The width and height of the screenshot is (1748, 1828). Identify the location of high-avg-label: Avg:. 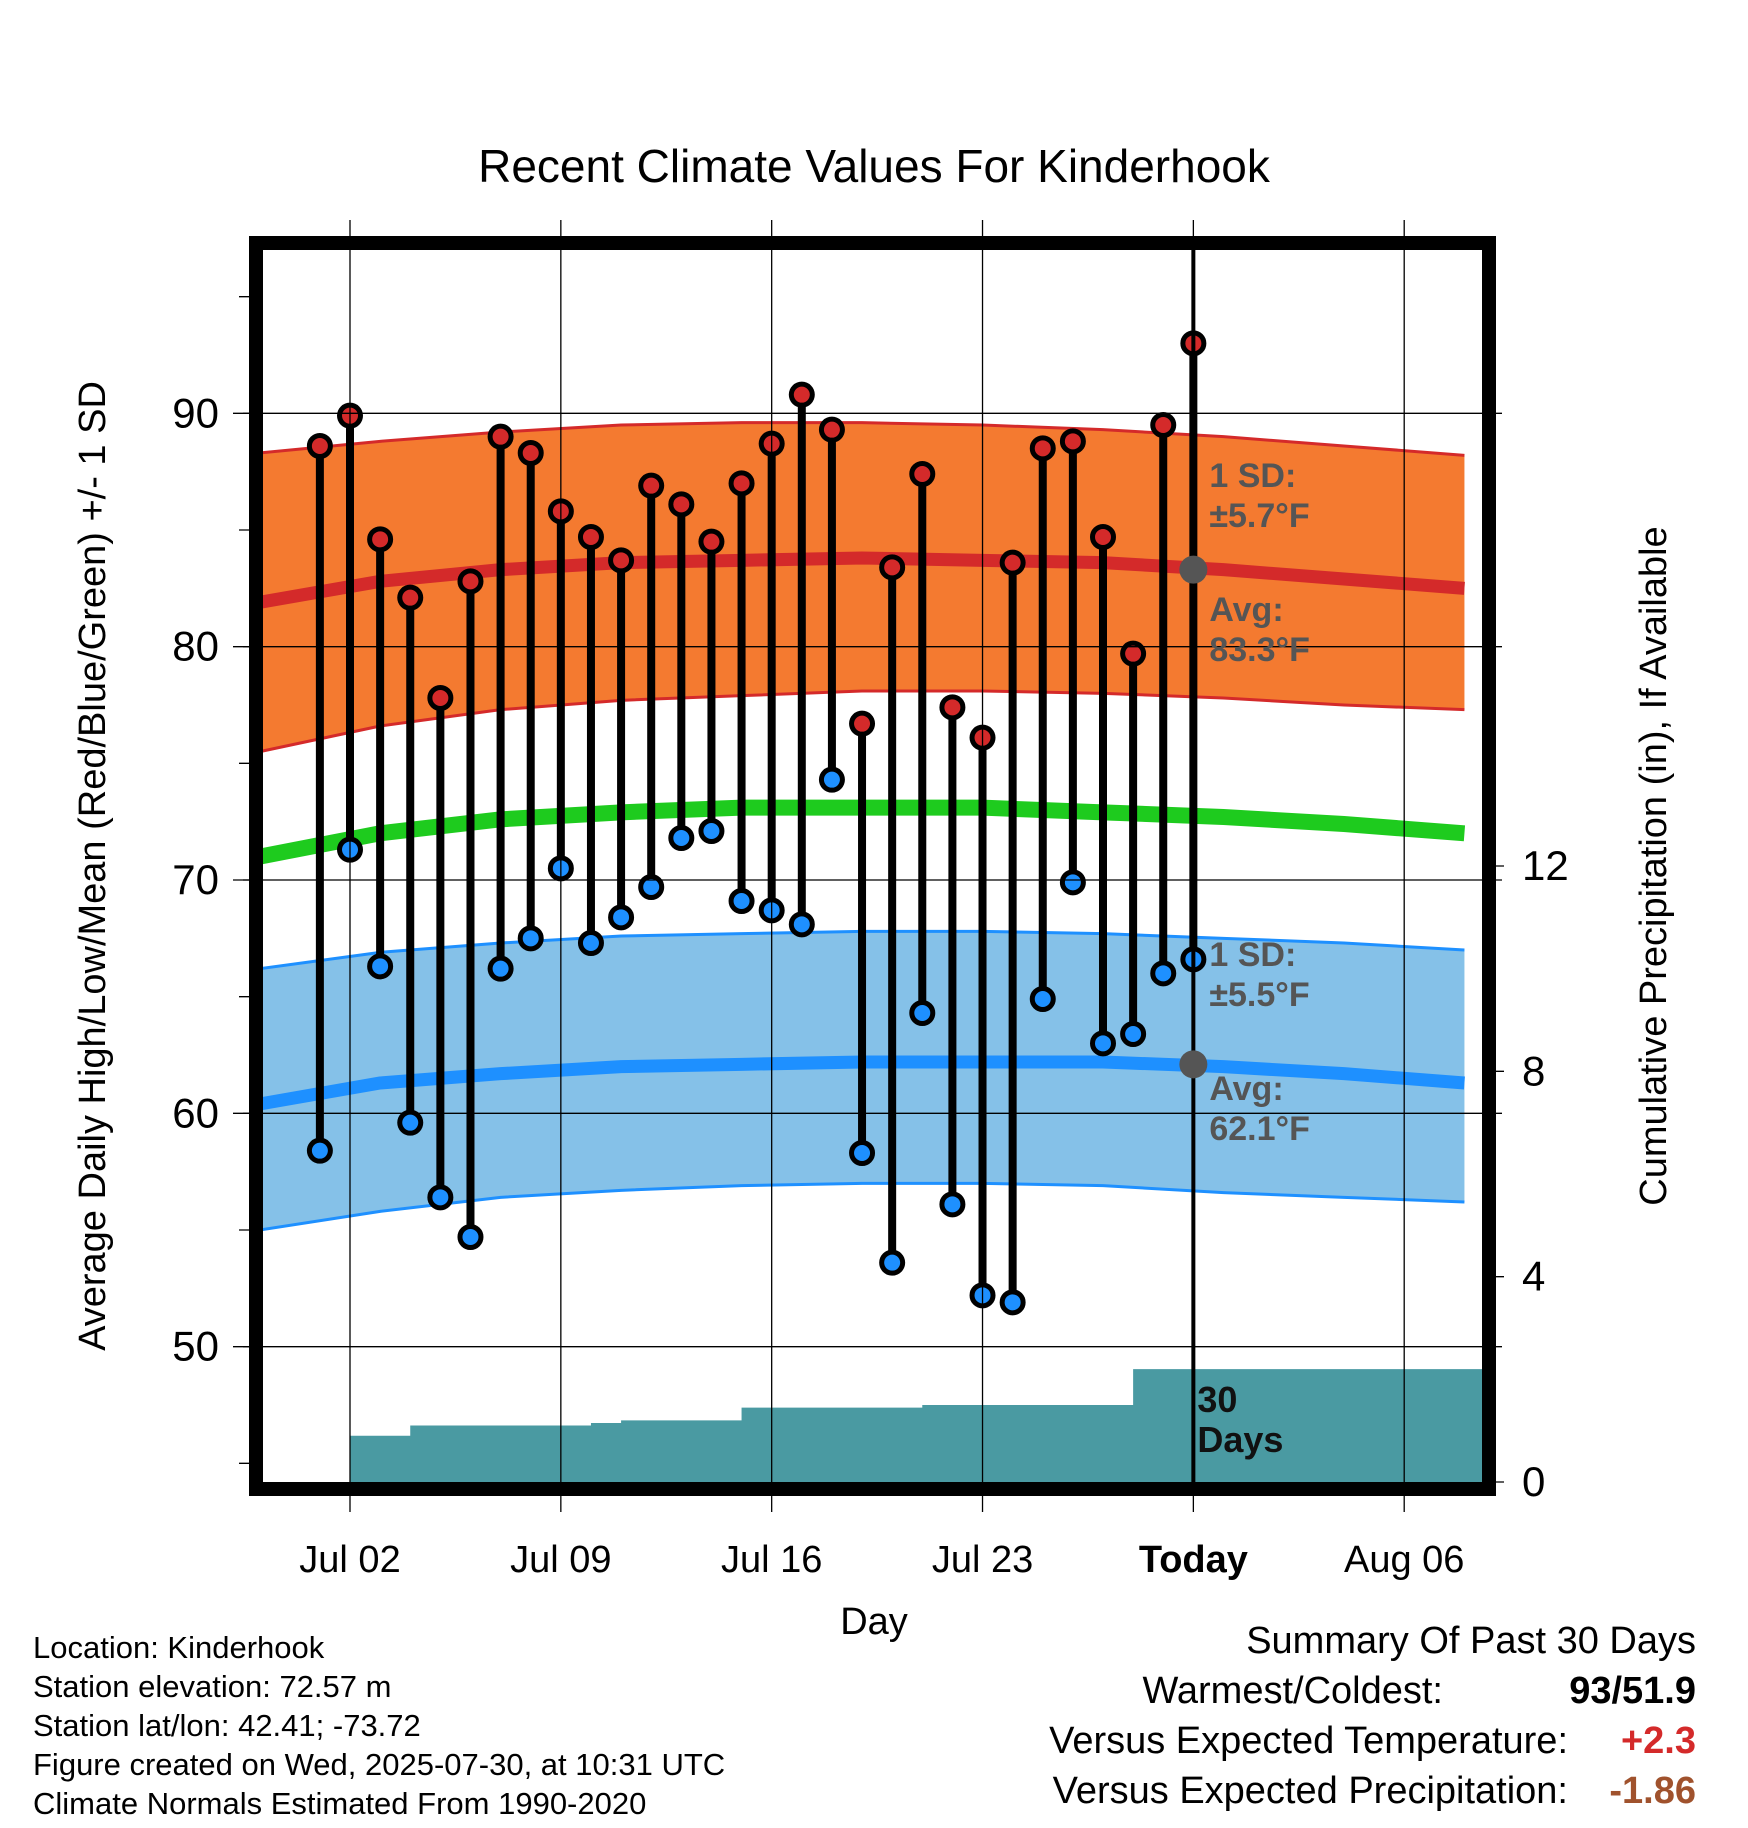
(1246, 610).